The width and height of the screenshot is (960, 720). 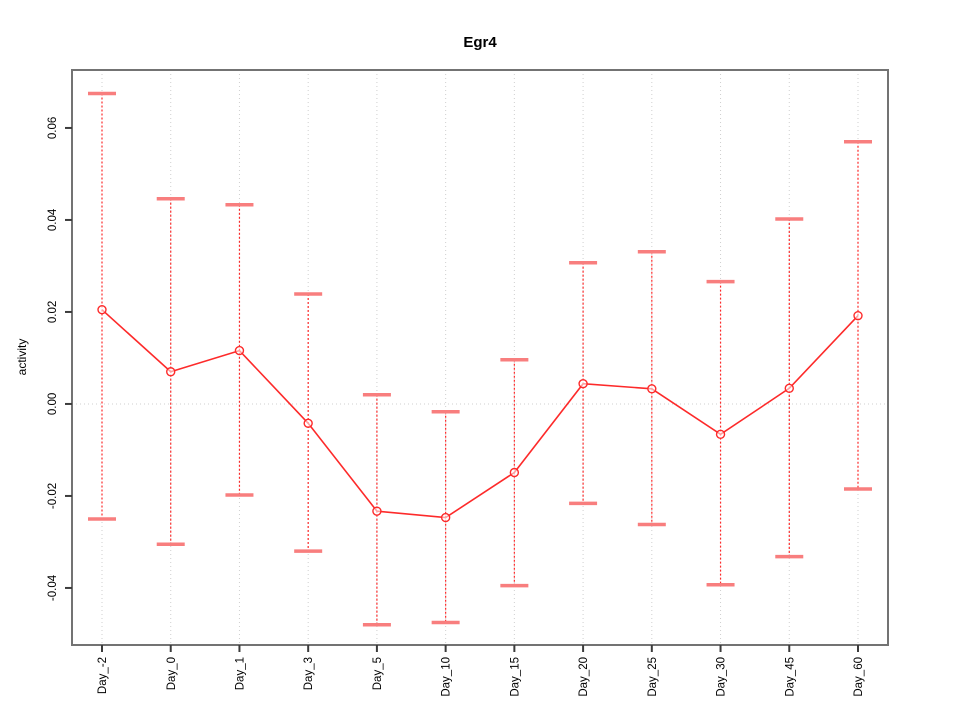 What do you see at coordinates (447, 677) in the screenshot?
I see `x-tick-label: Day_10` at bounding box center [447, 677].